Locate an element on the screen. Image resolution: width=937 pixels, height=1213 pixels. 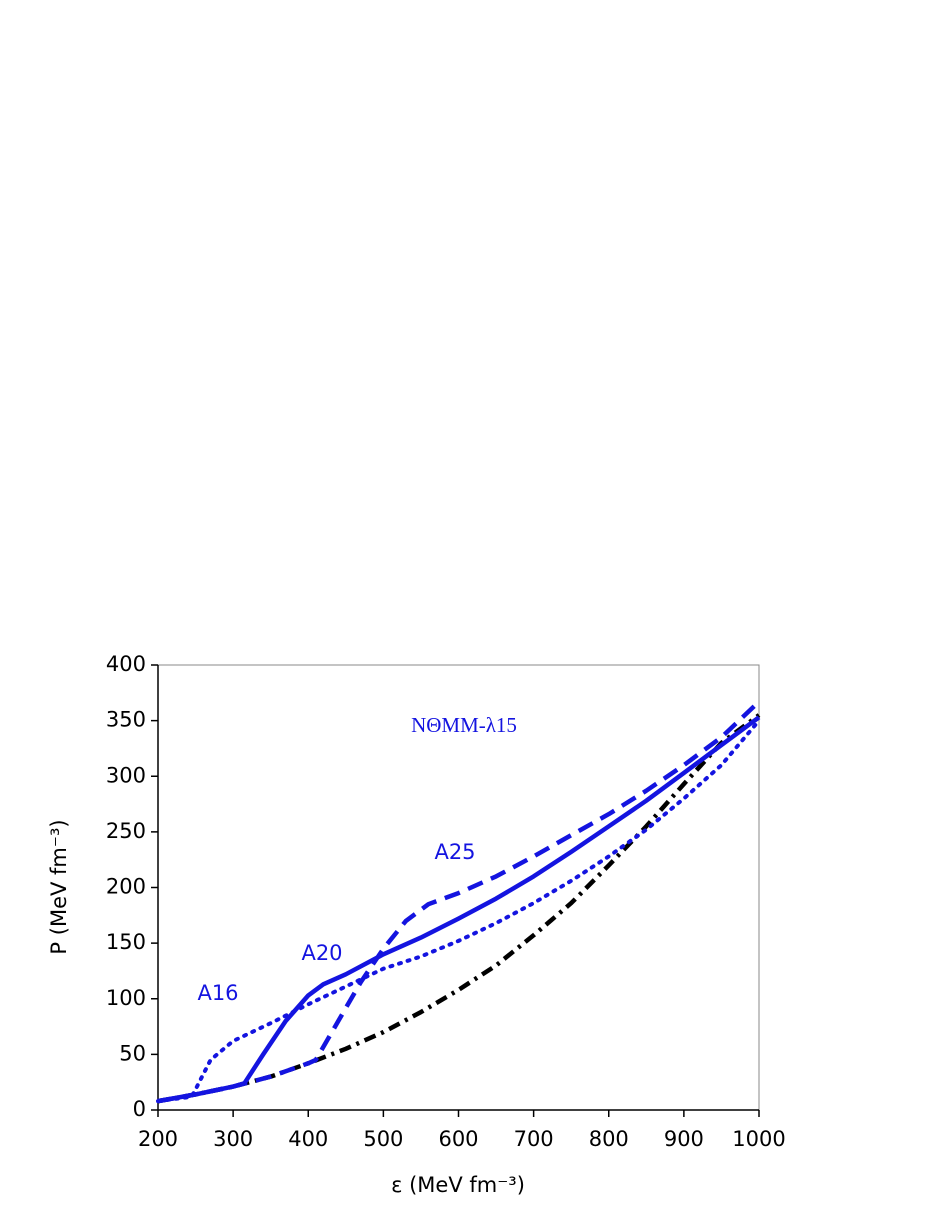
x-axis-label: ε (MeV fm⁻³) is located at coordinates (458, 1185).